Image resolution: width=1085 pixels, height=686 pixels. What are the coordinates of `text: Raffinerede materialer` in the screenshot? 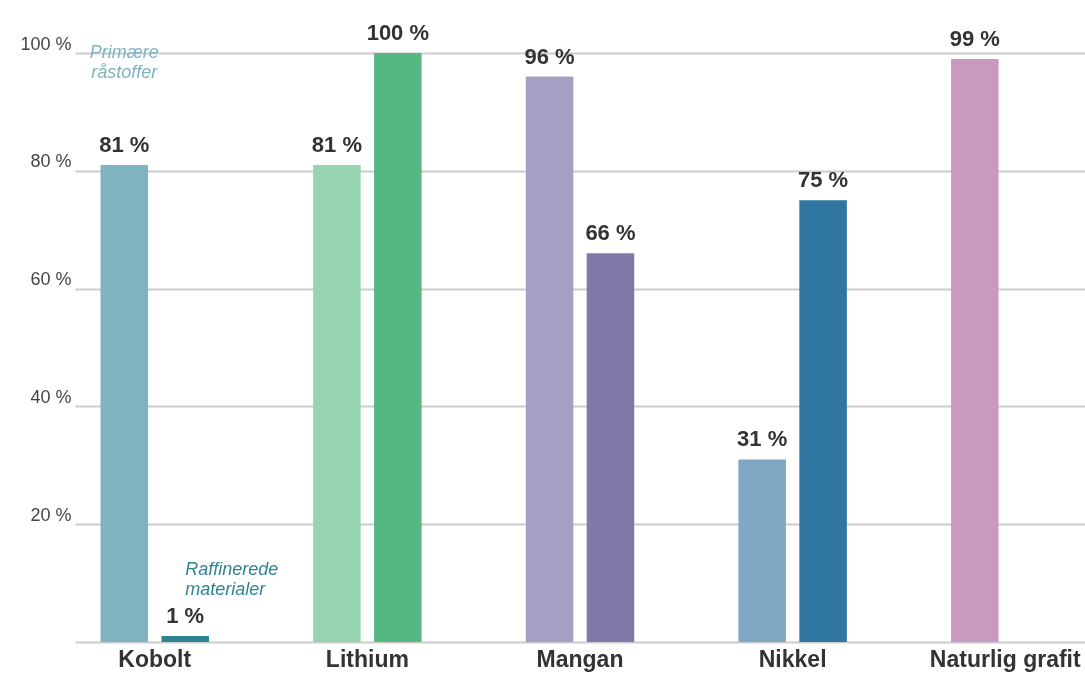 It's located at (232, 579).